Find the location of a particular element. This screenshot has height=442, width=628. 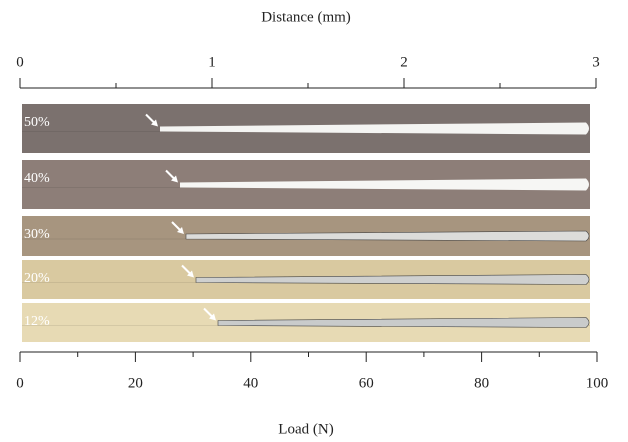

tick-label: 40 is located at coordinates (250, 383).